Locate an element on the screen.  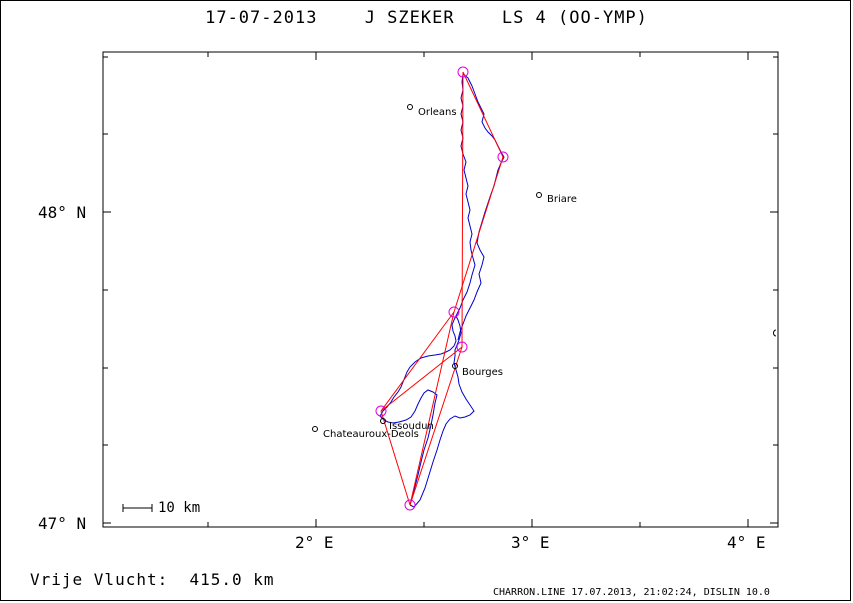
task-legs is located at coordinates (442, 288).